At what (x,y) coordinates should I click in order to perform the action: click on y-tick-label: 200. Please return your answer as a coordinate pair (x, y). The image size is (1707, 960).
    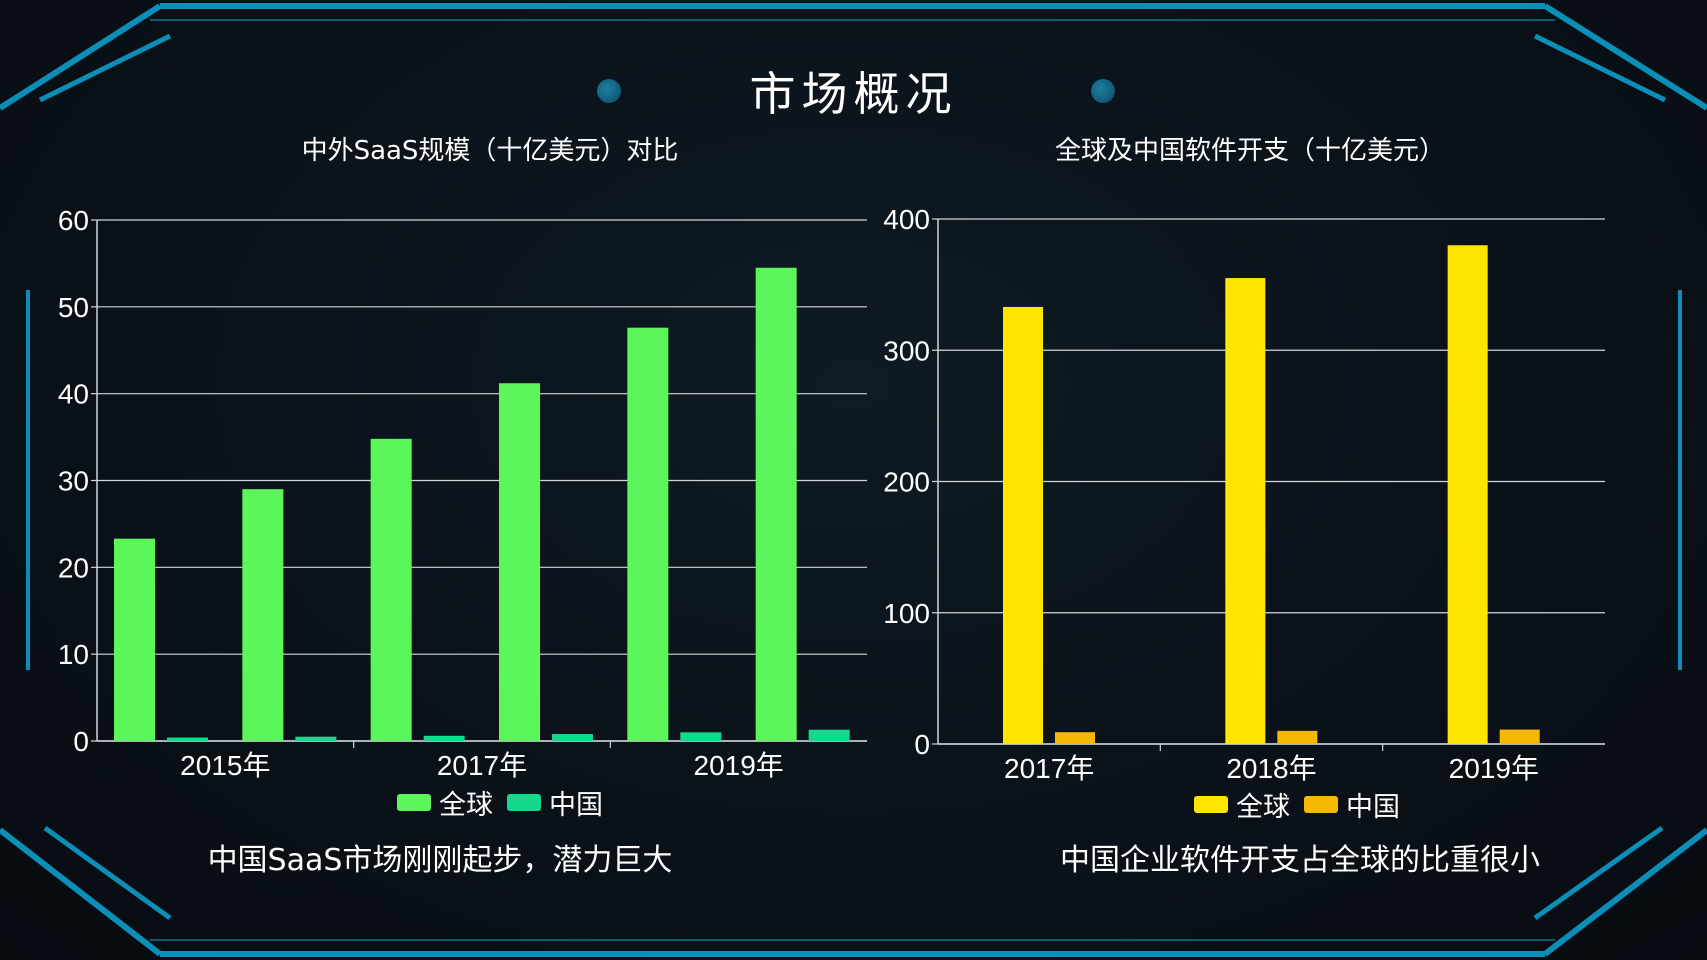
    Looking at the image, I should click on (906, 482).